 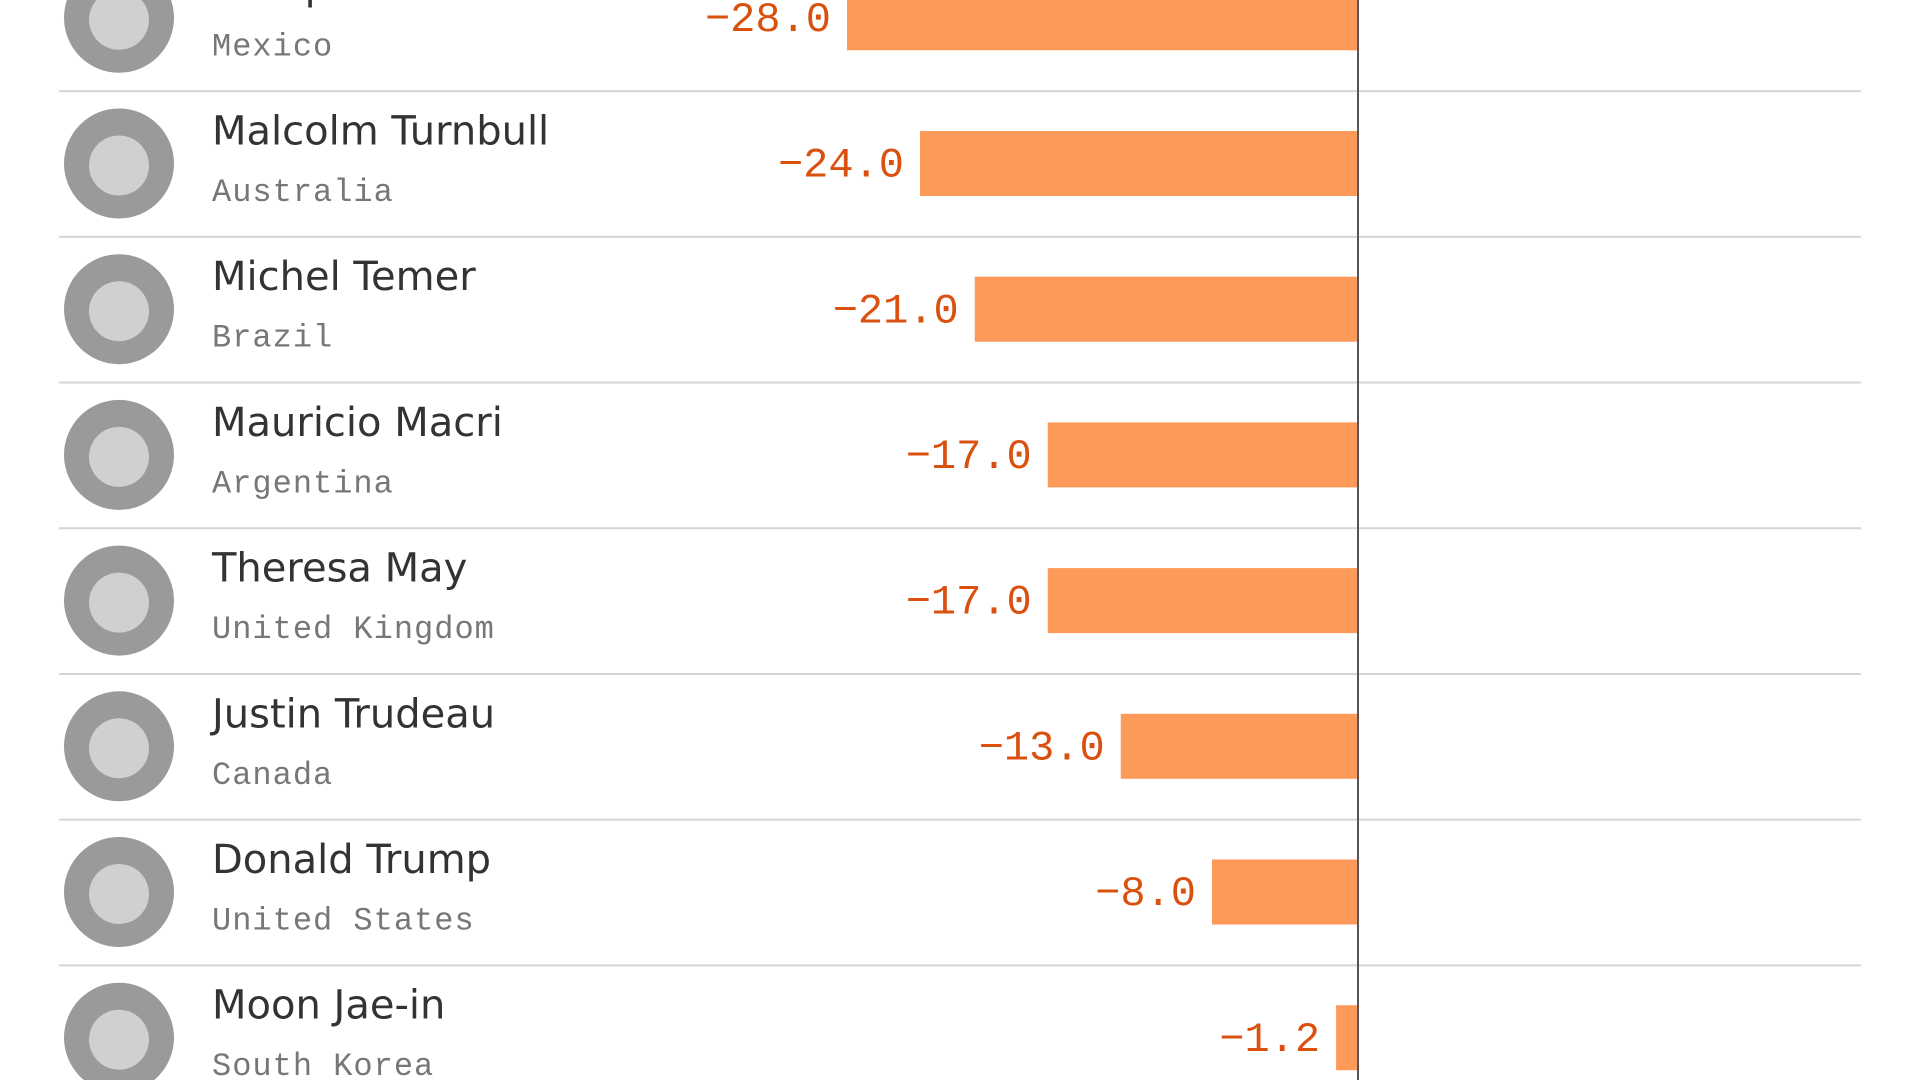 I want to click on leader-name: Justin Trudeau, so click(x=352, y=714).